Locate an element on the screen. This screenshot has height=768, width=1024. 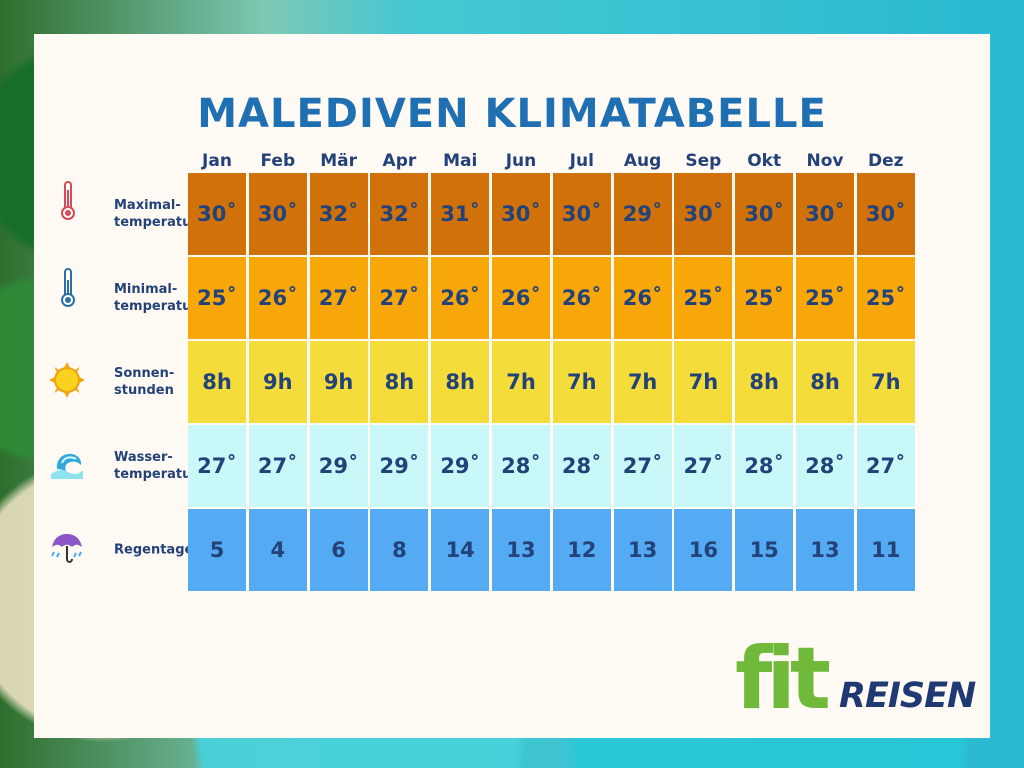
row-label: Minimal- temperatur is located at coordinates (128, 298).